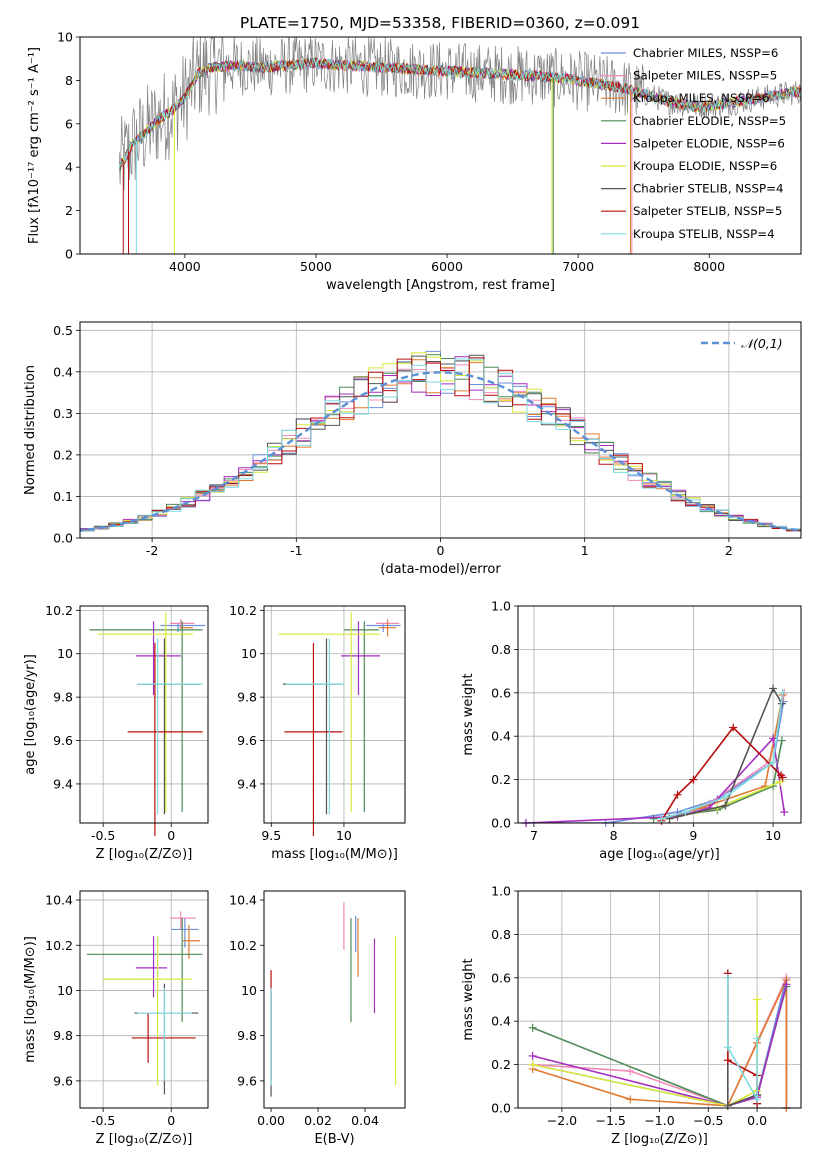 The width and height of the screenshot is (819, 1170). What do you see at coordinates (614, 835) in the screenshot?
I see `x-tick-label: 8` at bounding box center [614, 835].